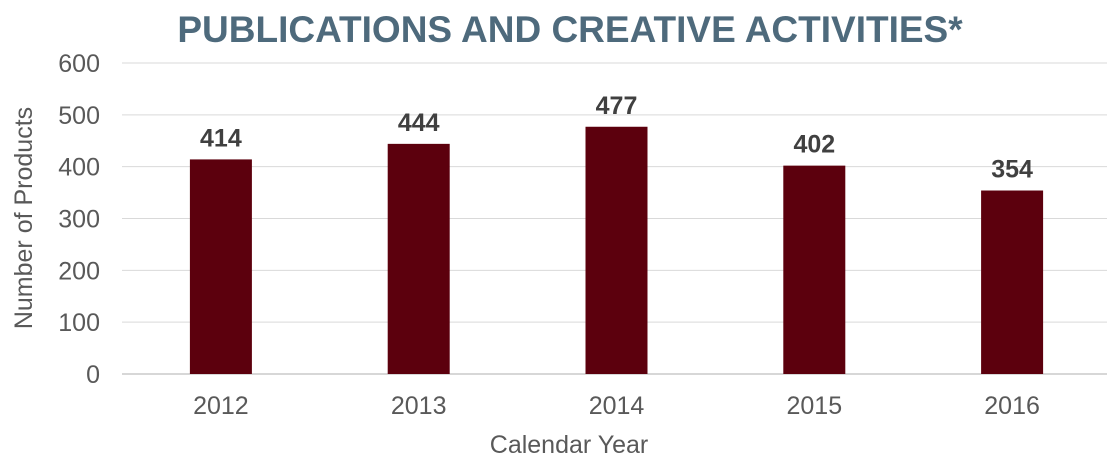  I want to click on y-tick-label: 300, so click(79, 220).